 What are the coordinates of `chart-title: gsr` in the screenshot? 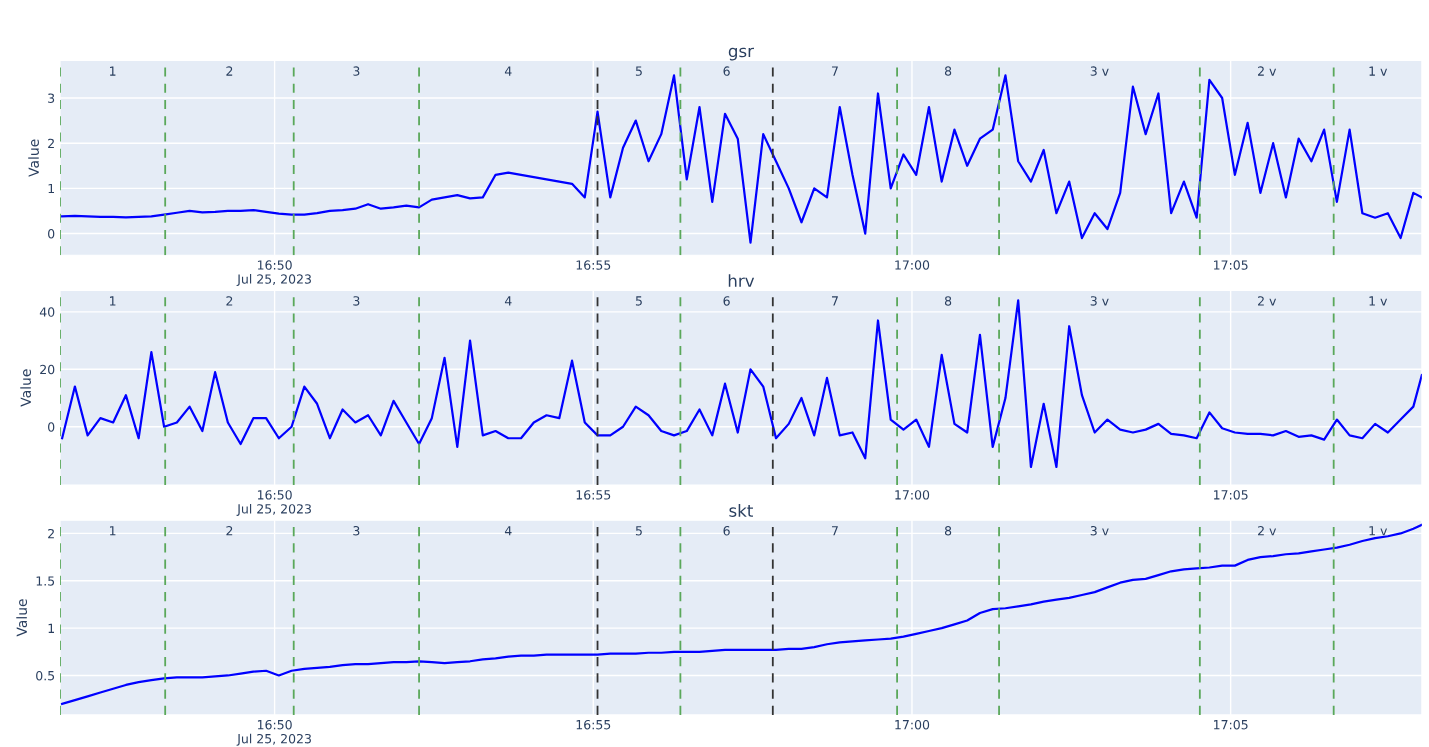 It's located at (741, 54).